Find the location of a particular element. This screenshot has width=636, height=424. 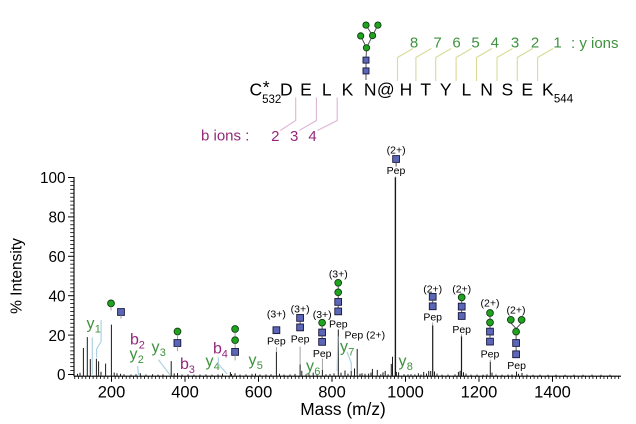

svg-text: S is located at coordinates (508, 90).